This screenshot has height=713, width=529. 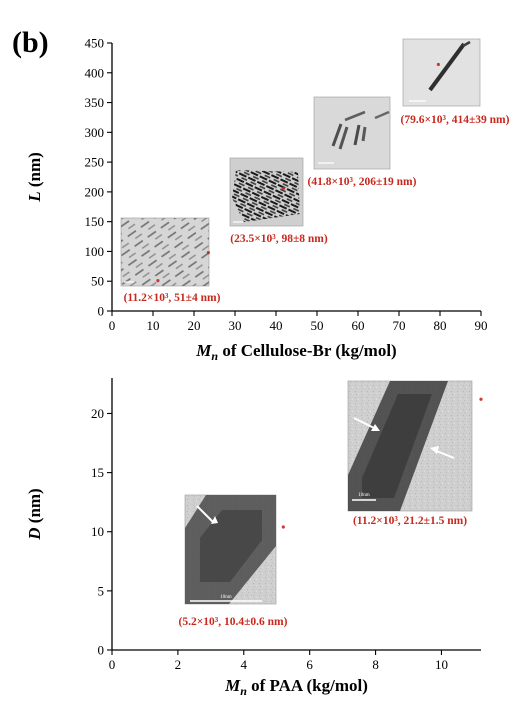 What do you see at coordinates (172, 298) in the screenshot?
I see `data-label: (11.2×10³, 51±4 nm)` at bounding box center [172, 298].